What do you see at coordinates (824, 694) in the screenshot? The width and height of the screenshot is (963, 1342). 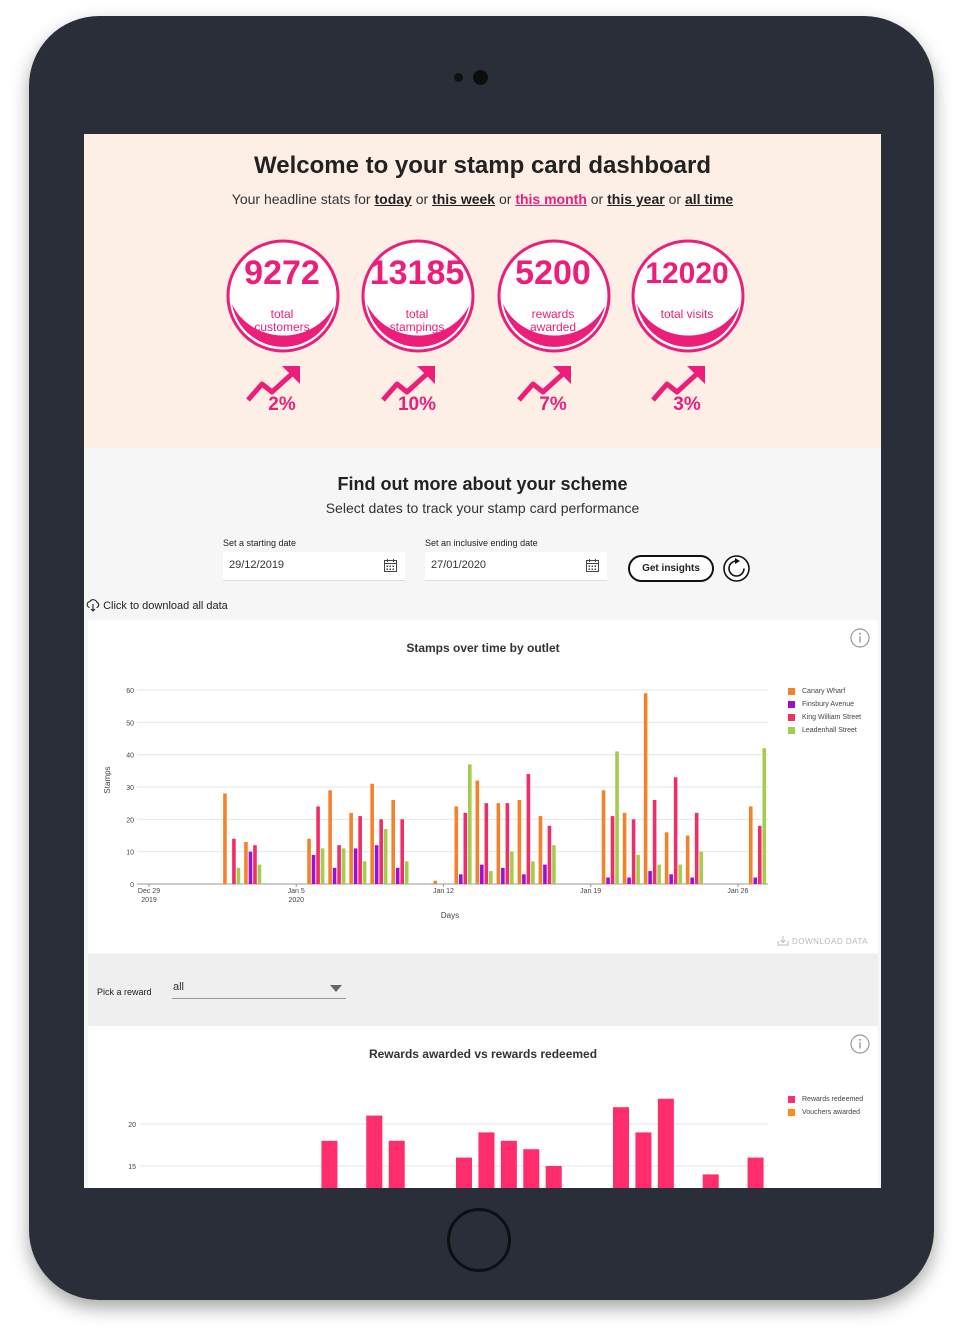 I see `legend-item: Canary Wharf` at bounding box center [824, 694].